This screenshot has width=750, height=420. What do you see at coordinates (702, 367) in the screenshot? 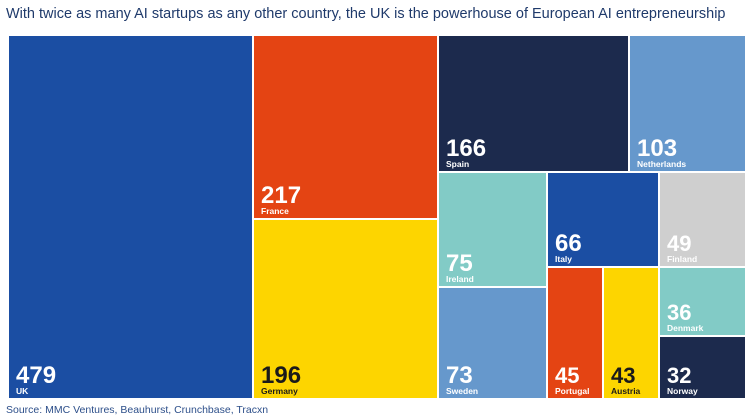
I see `tile-rect-norway` at bounding box center [702, 367].